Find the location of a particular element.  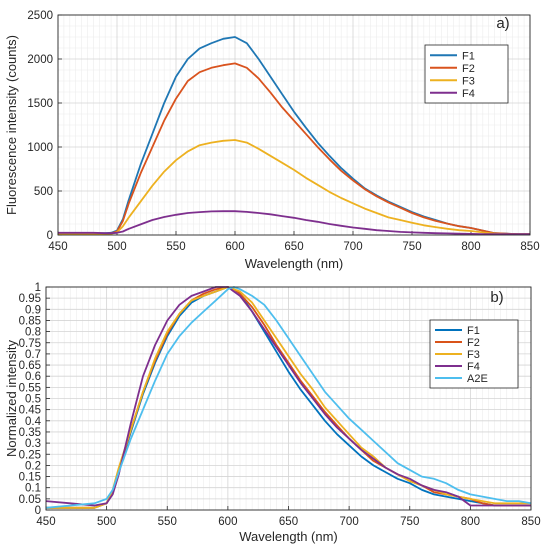

panel-label: a) is located at coordinates (502, 23).